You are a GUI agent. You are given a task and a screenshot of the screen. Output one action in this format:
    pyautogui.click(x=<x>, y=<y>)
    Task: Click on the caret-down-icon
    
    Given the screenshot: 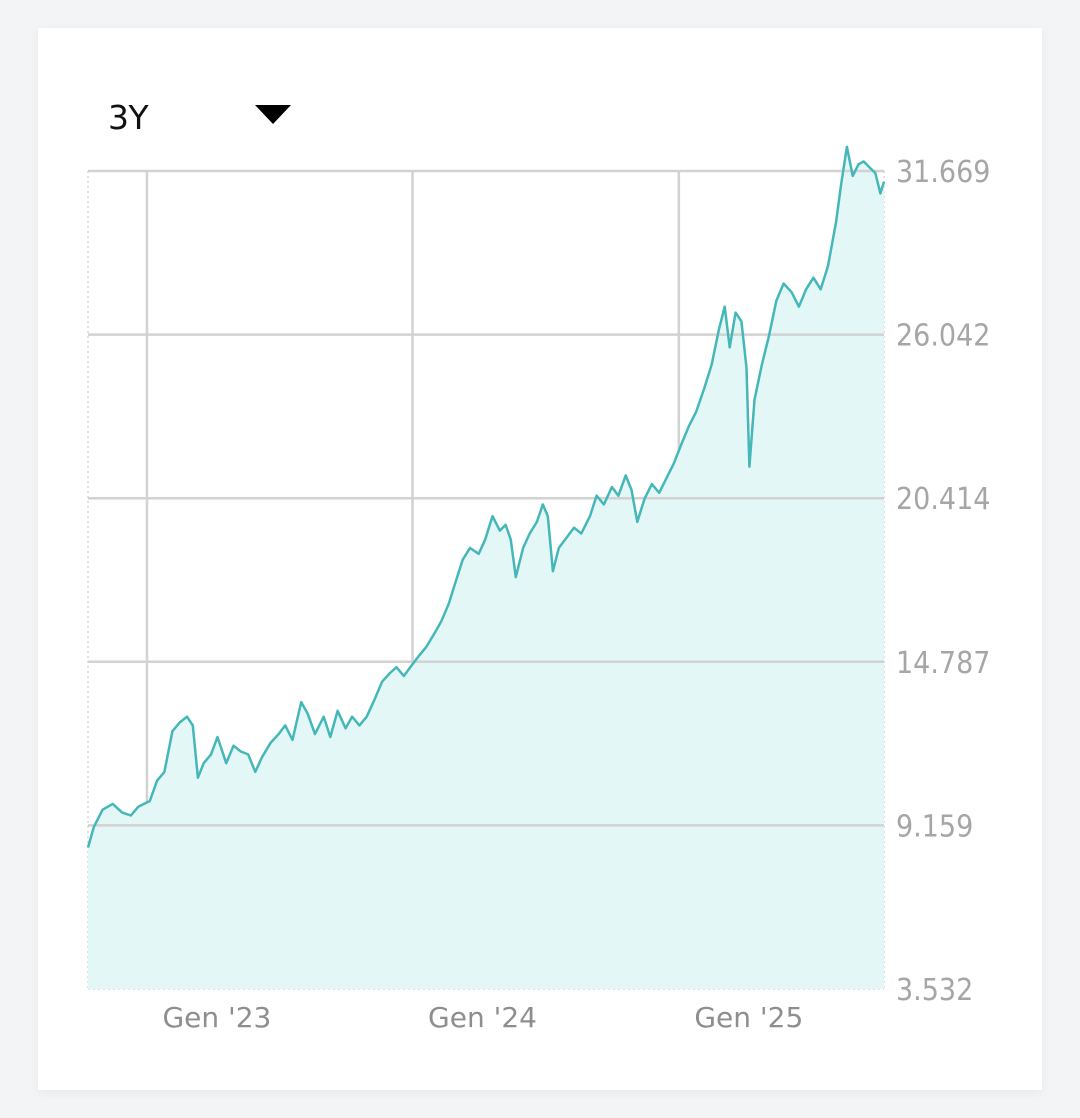 What is the action you would take?
    pyautogui.click(x=273, y=114)
    